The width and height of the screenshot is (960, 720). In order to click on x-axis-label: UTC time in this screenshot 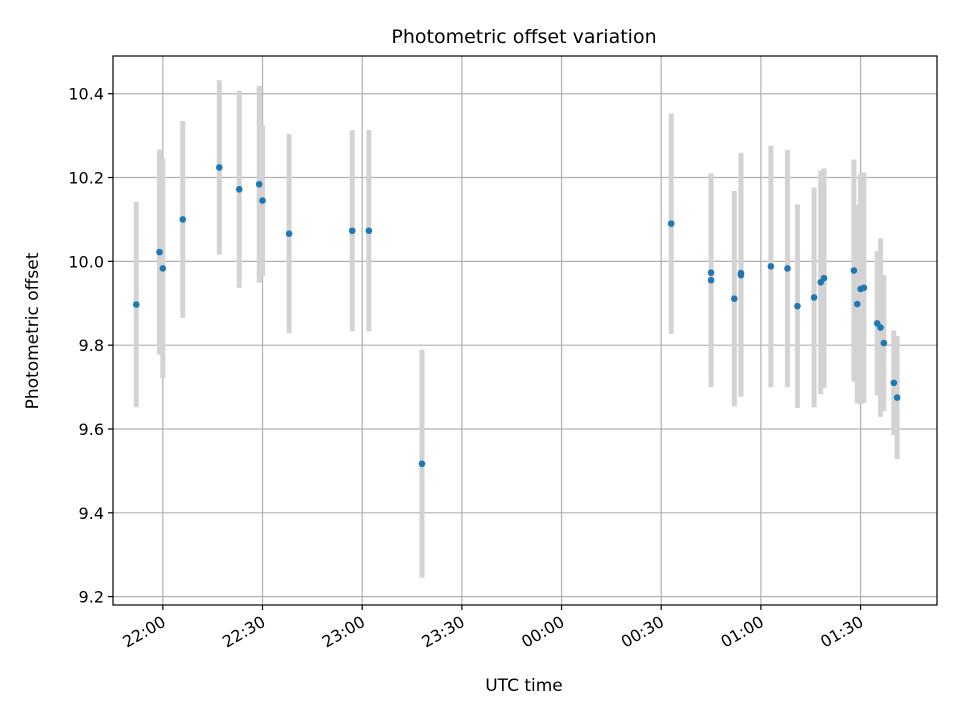, I will do `click(524, 686)`.